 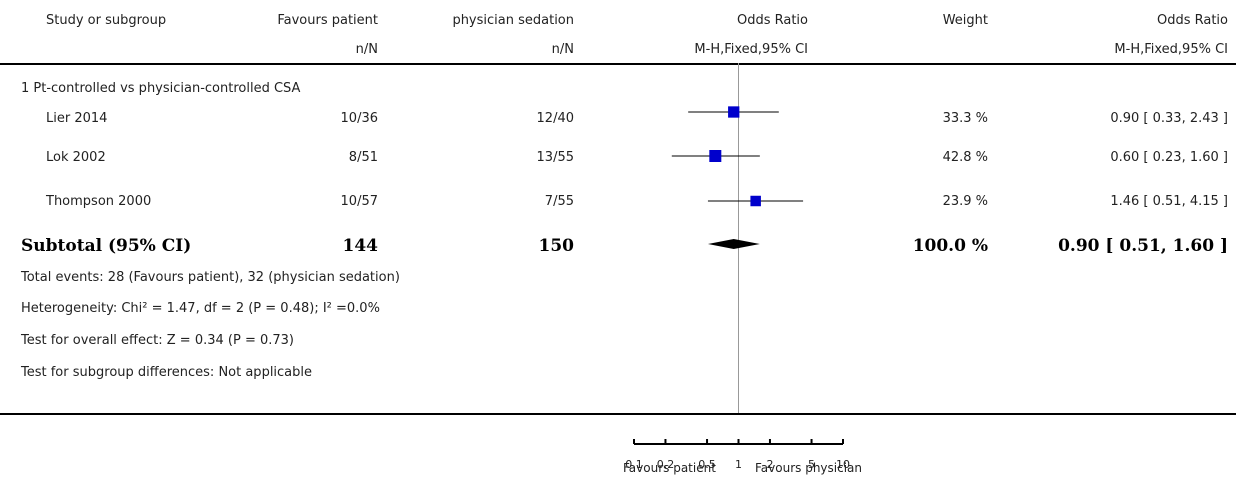 I want to click on col-weight-header: Weight, so click(x=965, y=20).